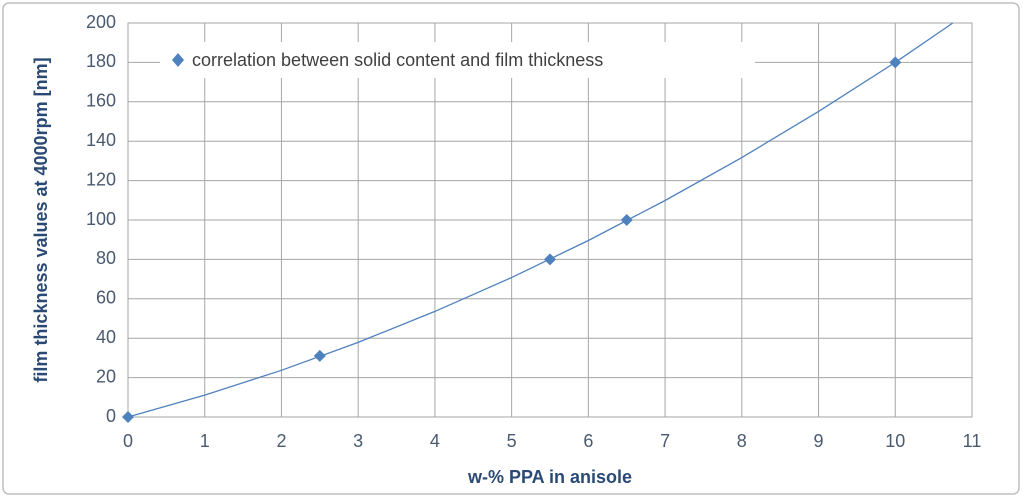  What do you see at coordinates (101, 140) in the screenshot?
I see `y-tick-label: 140` at bounding box center [101, 140].